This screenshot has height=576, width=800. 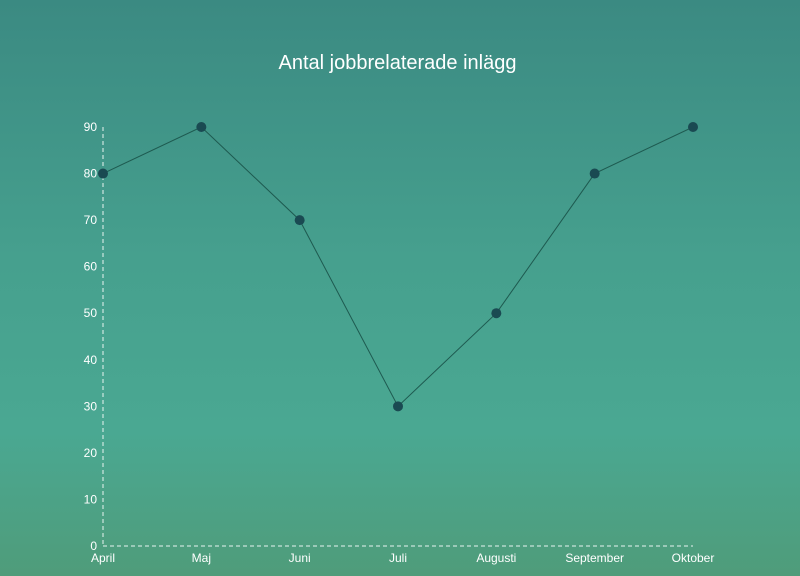 What do you see at coordinates (693, 558) in the screenshot?
I see `x-tick-label: Oktober` at bounding box center [693, 558].